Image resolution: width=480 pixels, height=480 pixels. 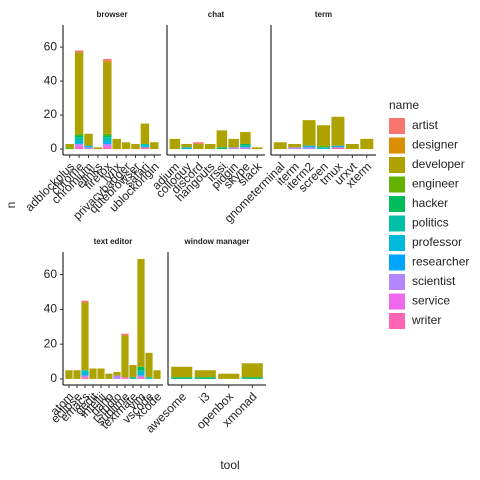 What do you see at coordinates (437, 242) in the screenshot?
I see `legend-label: professor` at bounding box center [437, 242].